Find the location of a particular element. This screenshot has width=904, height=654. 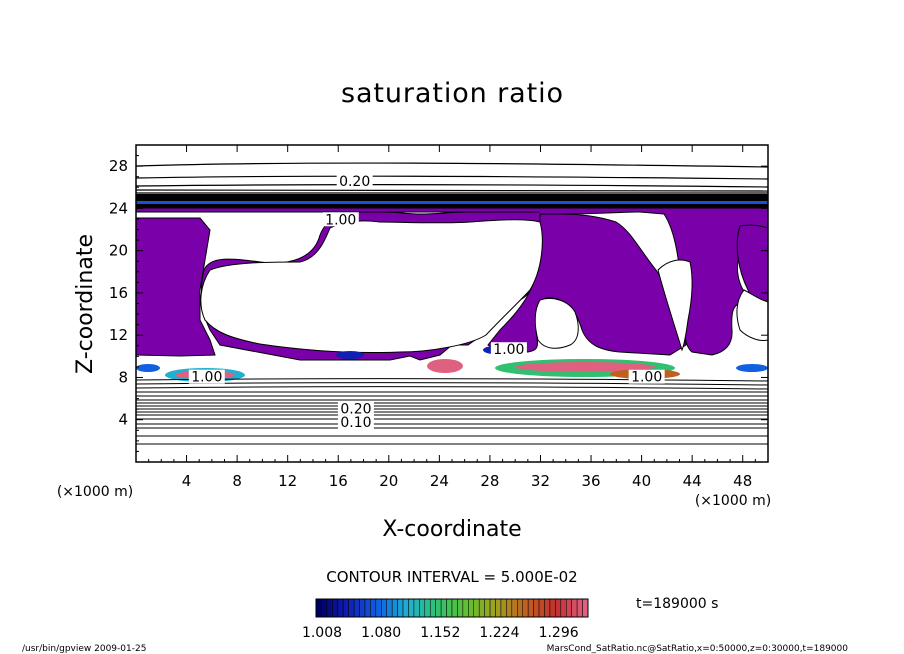

x-tick-label: 40 is located at coordinates (641, 481).